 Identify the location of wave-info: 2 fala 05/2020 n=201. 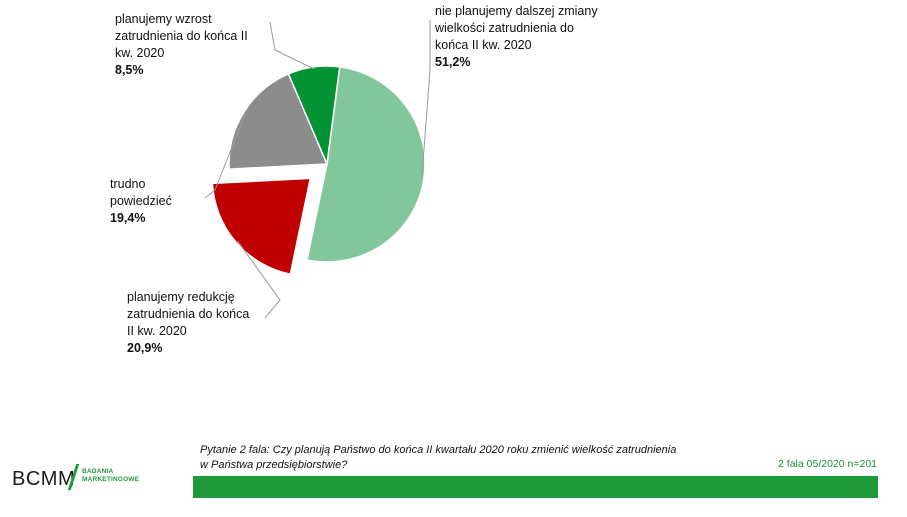
(827, 464).